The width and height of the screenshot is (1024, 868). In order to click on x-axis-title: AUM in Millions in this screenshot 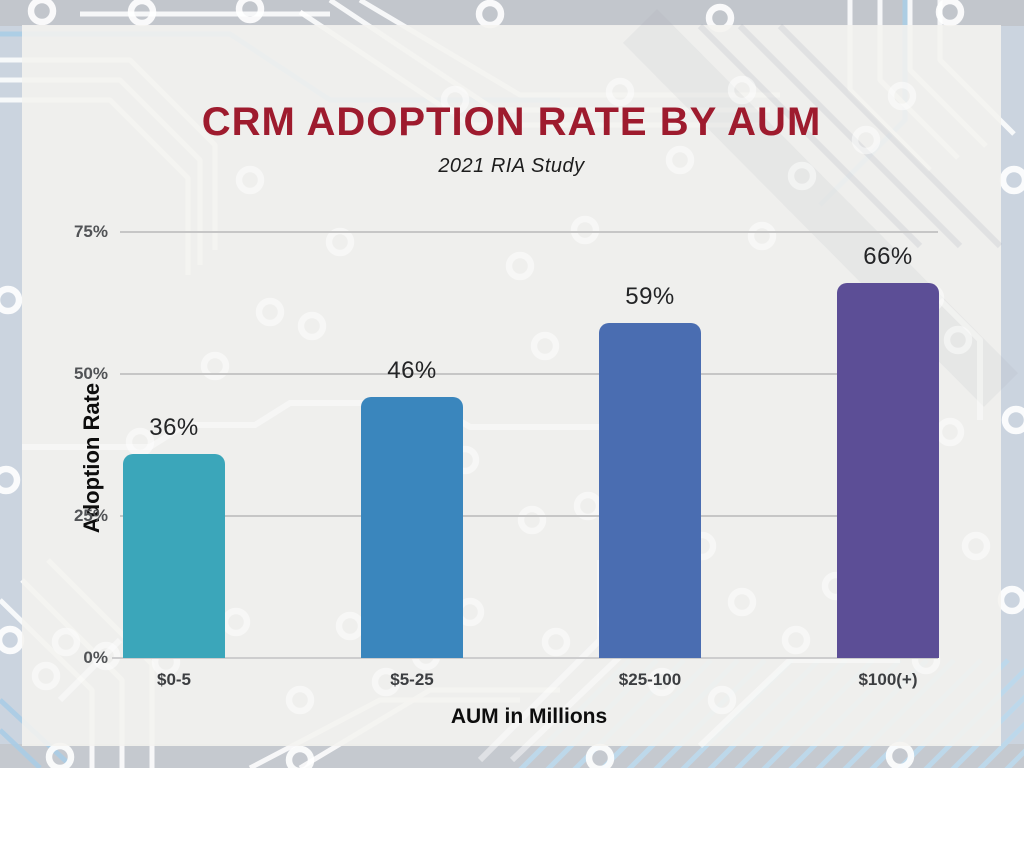, I will do `click(529, 716)`.